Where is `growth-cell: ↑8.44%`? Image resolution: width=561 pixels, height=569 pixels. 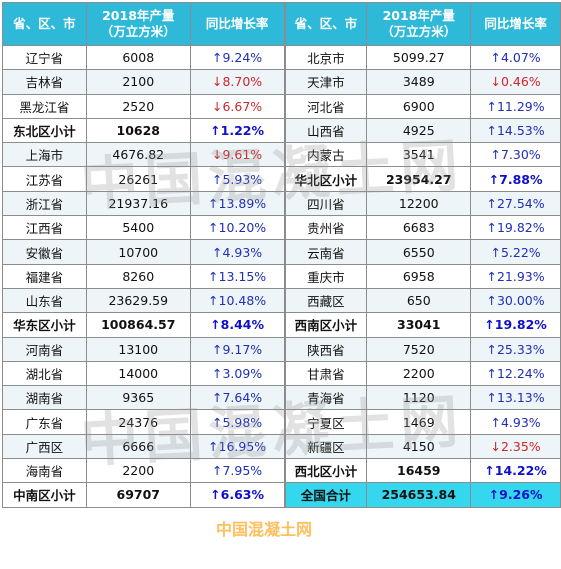 growth-cell: ↑8.44% is located at coordinates (237, 325).